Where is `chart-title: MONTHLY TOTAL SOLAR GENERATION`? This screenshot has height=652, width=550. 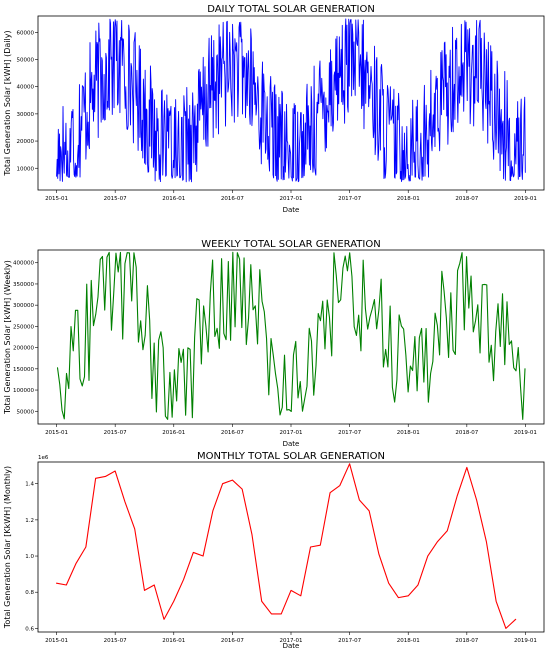 chart-title: MONTHLY TOTAL SOLAR GENERATION is located at coordinates (291, 456).